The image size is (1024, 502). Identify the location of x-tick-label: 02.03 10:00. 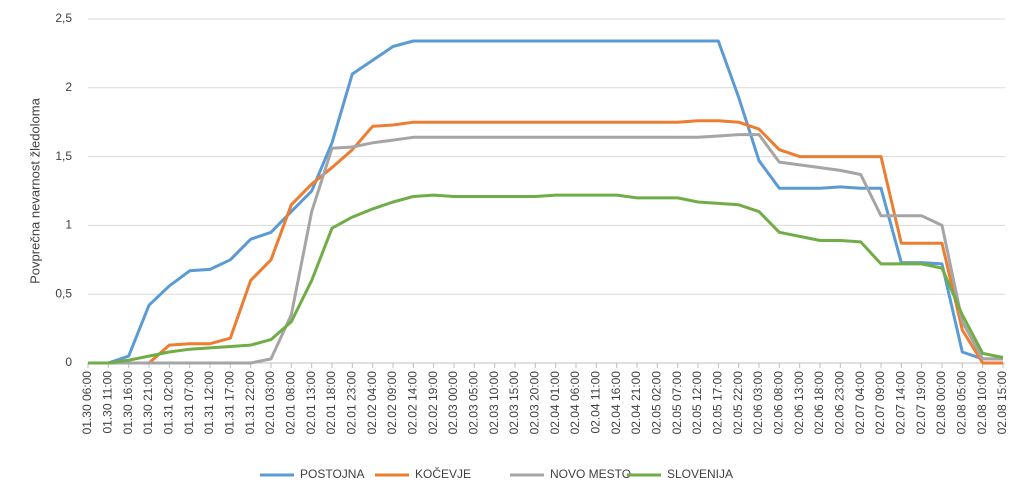
(494, 403).